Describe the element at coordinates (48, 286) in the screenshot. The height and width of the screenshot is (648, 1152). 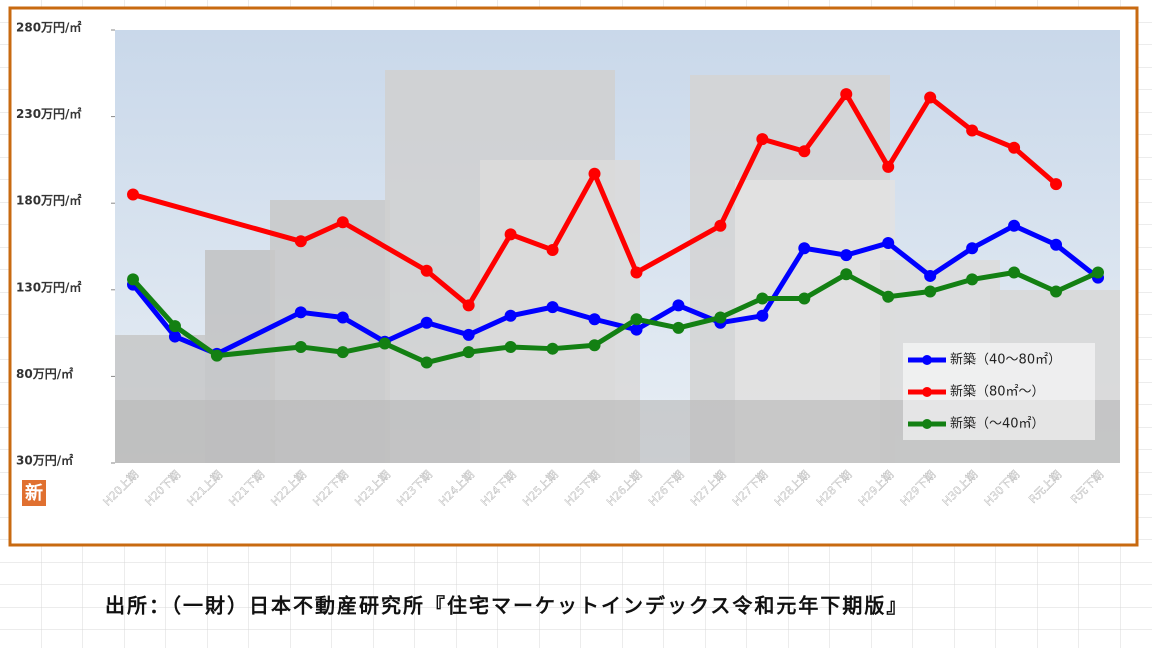
I see `y-tick-label: 130万円/㎡` at that location.